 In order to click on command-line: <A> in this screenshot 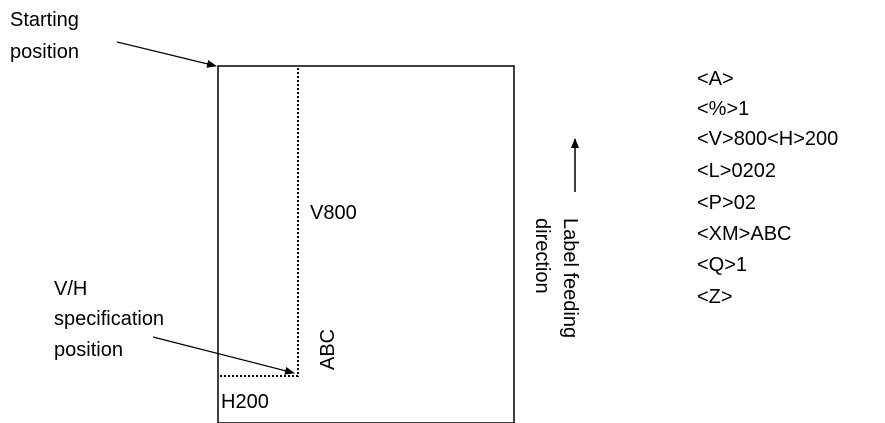, I will do `click(715, 79)`.